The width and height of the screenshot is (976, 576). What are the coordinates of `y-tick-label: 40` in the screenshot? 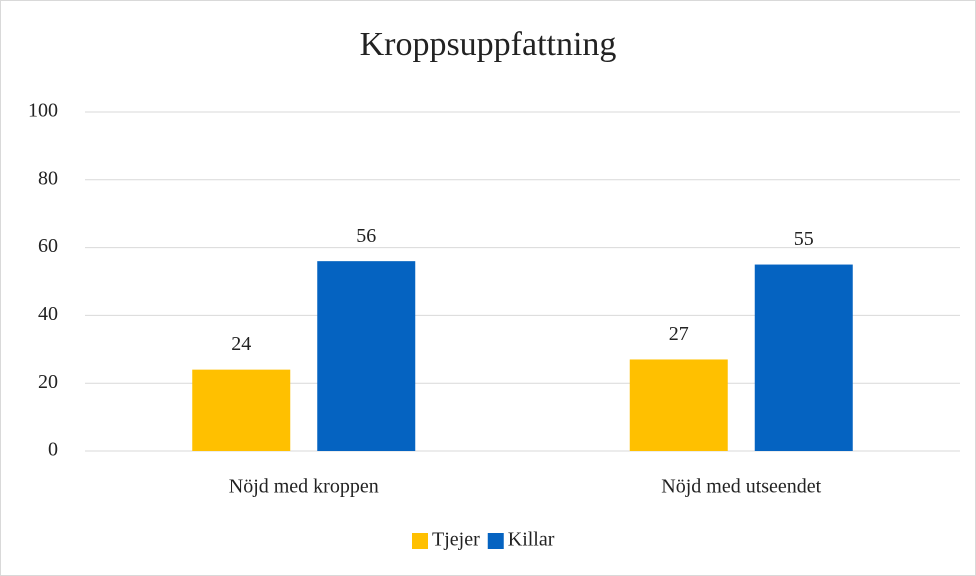 It's located at (48, 314).